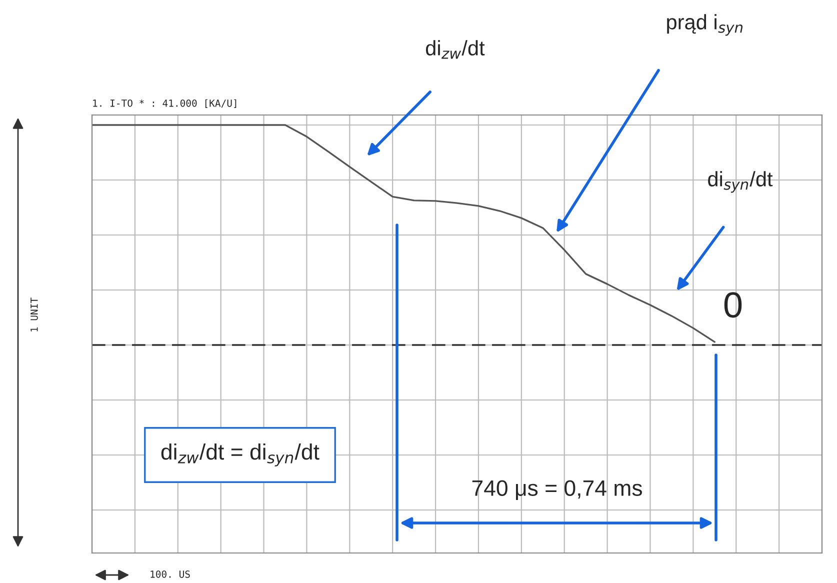  I want to click on text: 100. US, so click(170, 574).